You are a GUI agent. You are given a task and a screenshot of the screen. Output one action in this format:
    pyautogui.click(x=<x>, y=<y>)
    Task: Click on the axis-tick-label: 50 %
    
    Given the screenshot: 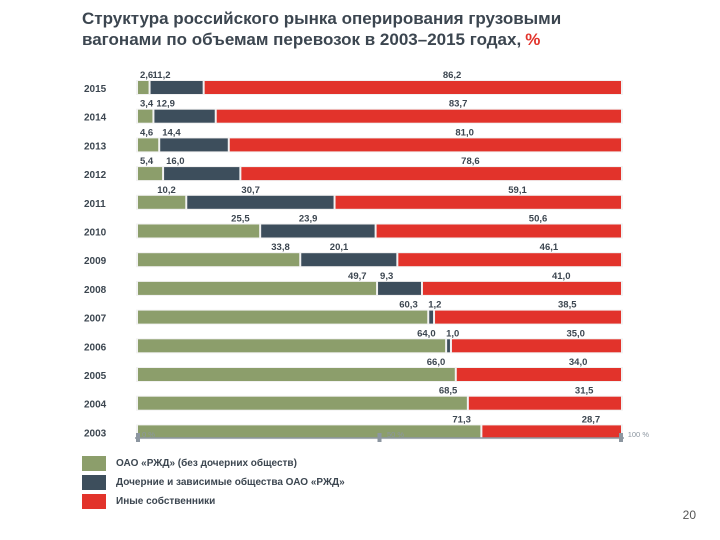 What is the action you would take?
    pyautogui.click(x=395, y=434)
    